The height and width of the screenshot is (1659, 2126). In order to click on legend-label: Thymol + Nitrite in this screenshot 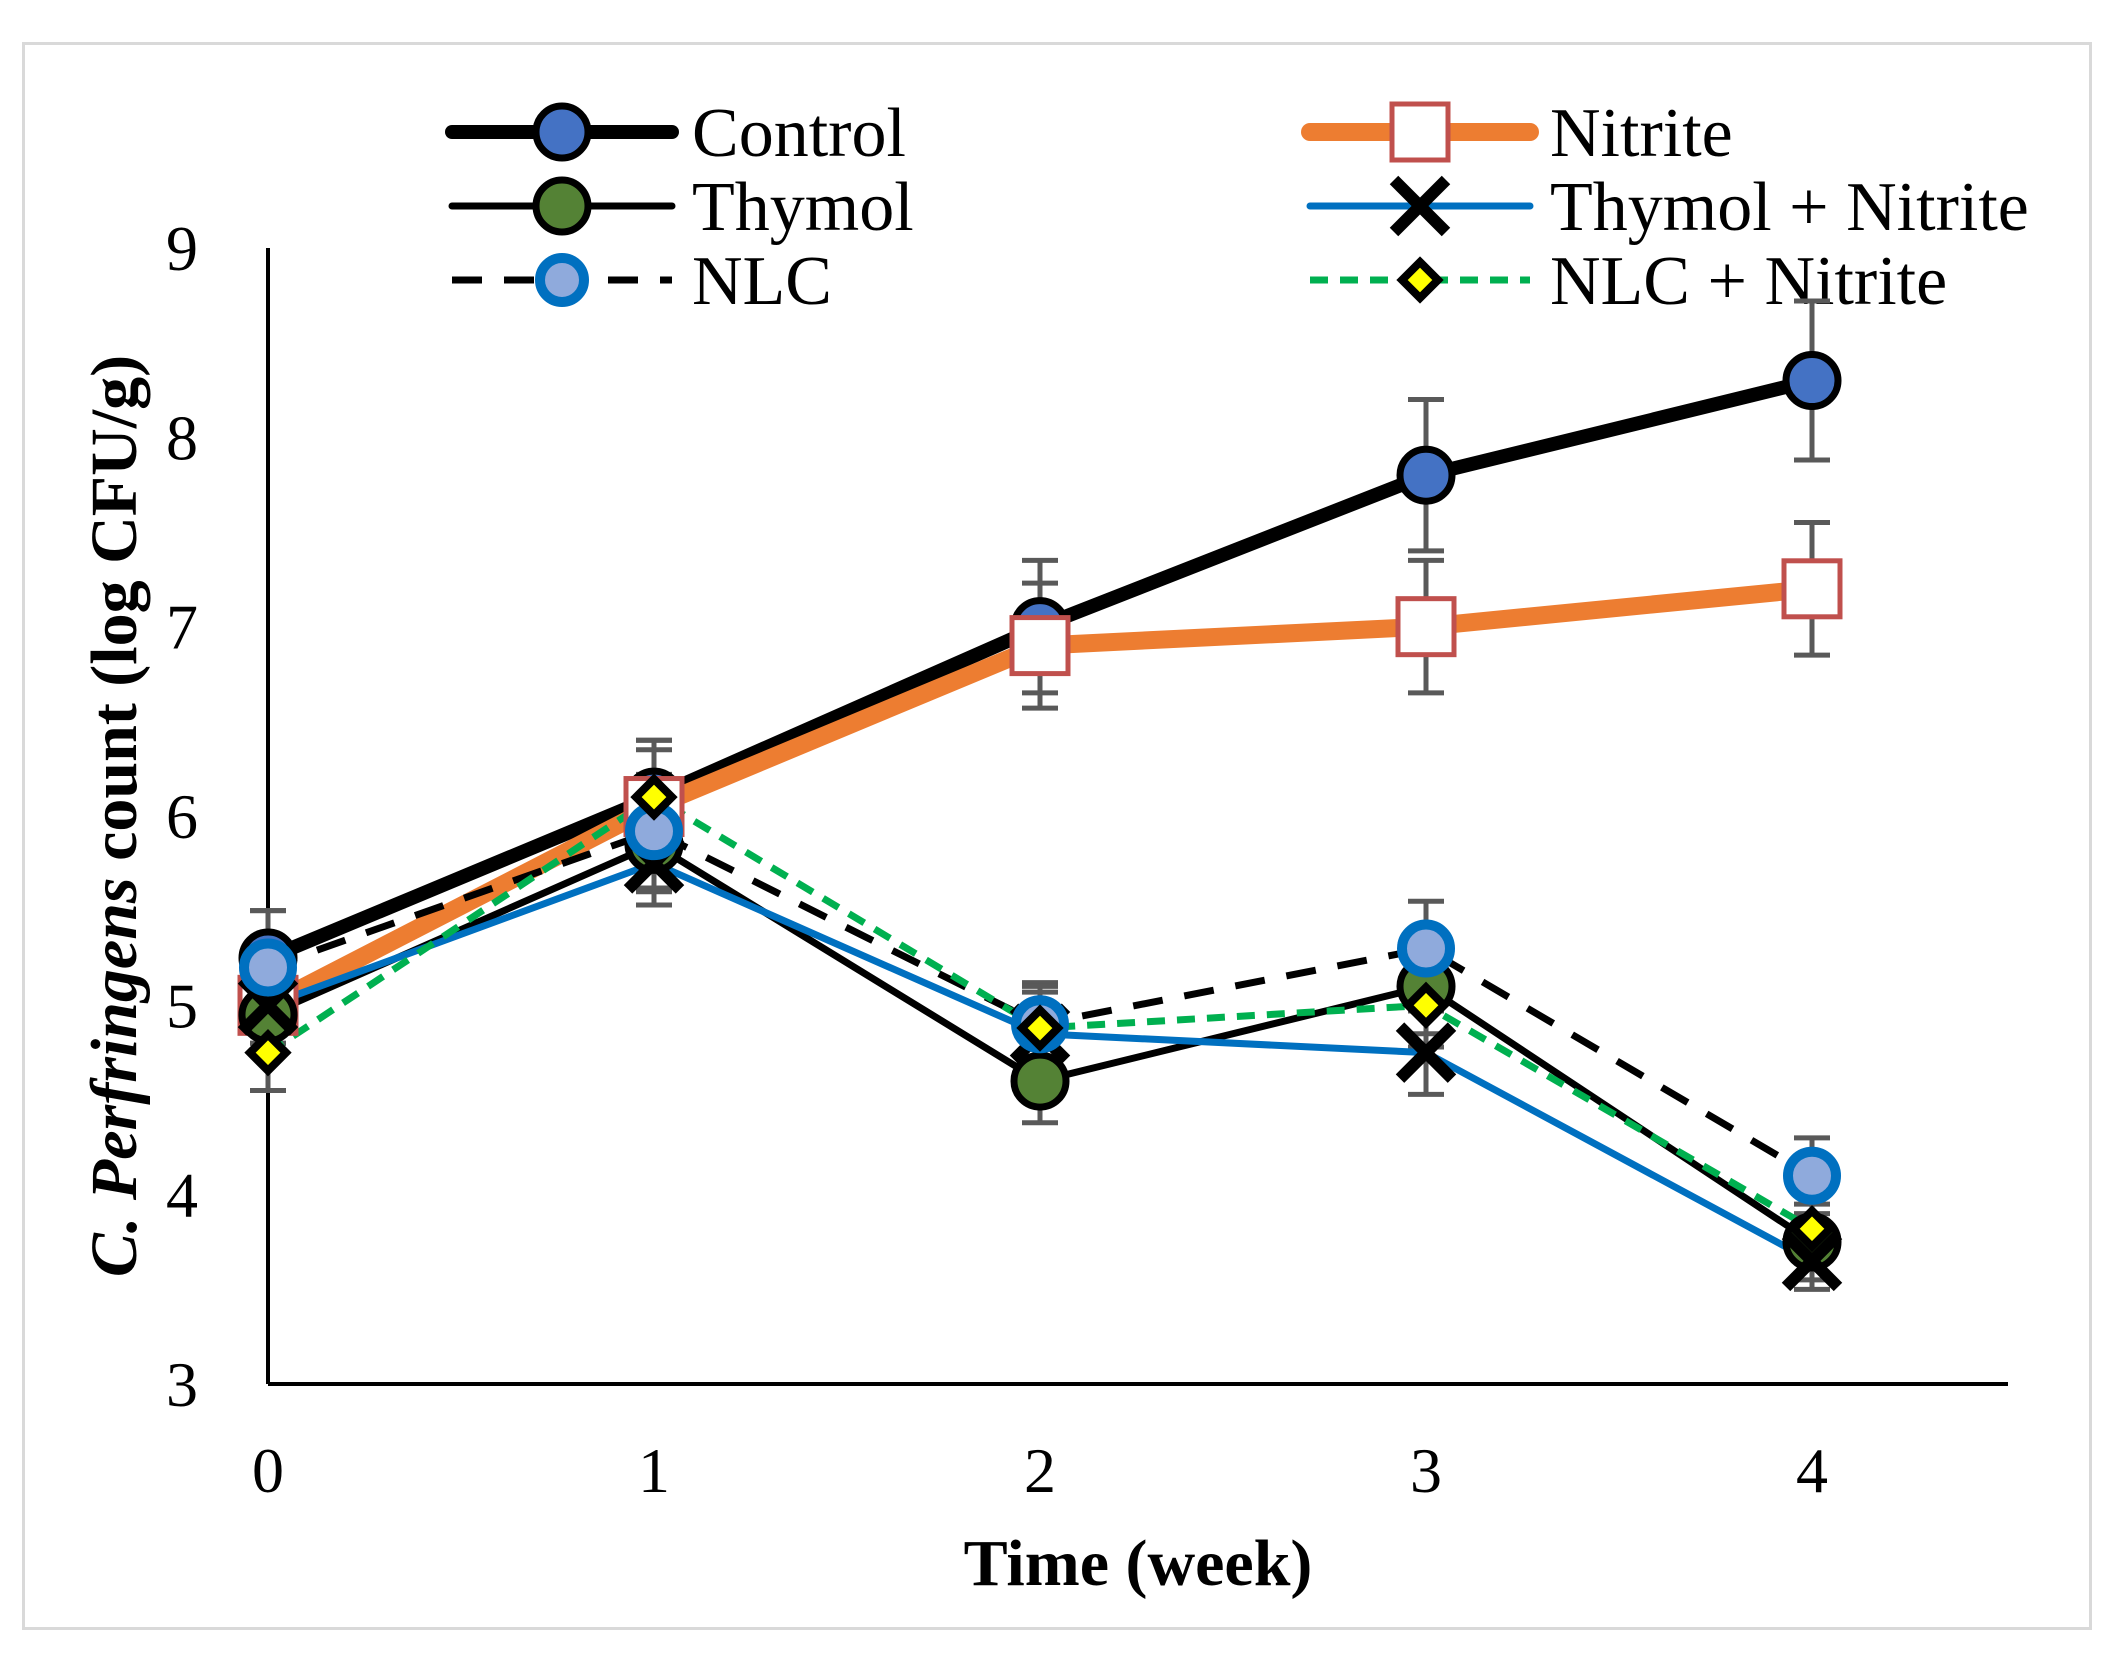, I will do `click(1789, 207)`.